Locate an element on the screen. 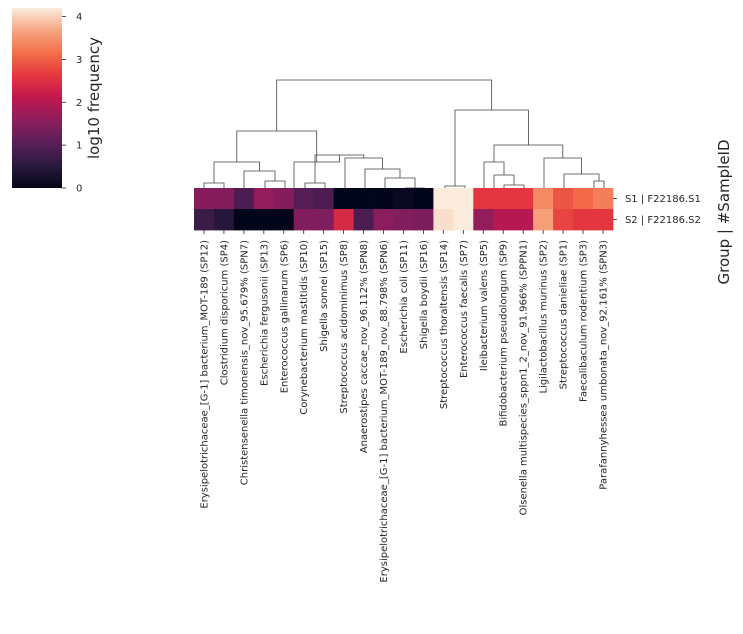  heatmap-cells is located at coordinates (404, 209).